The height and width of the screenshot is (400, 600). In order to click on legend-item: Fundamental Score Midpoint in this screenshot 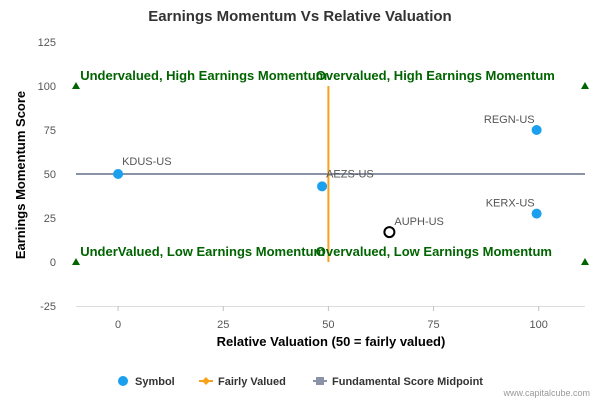, I will do `click(398, 382)`.